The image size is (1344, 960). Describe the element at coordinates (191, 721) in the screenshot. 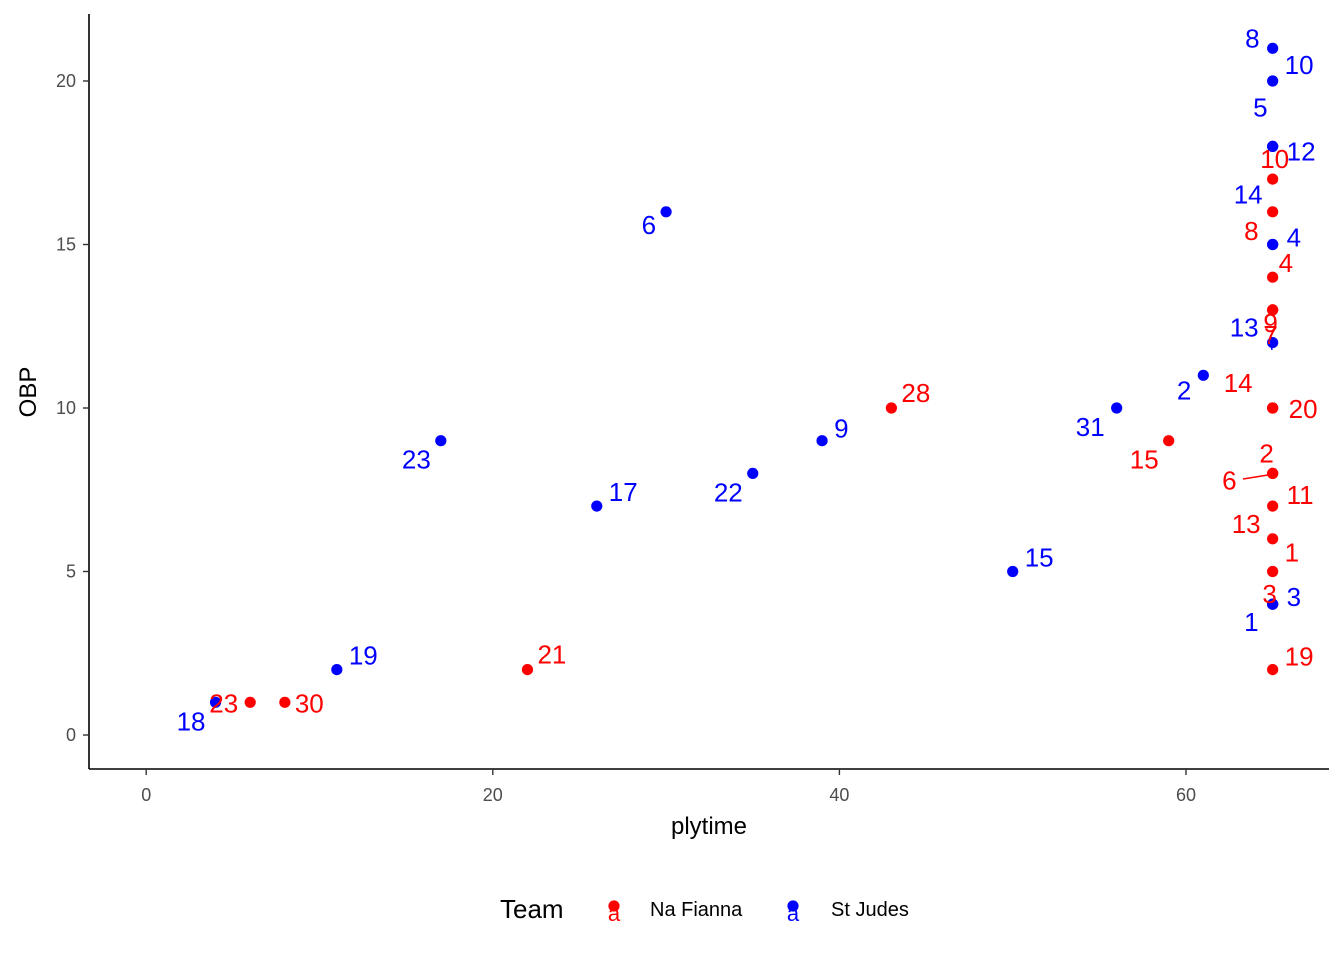

I see `point-label: 18` at that location.